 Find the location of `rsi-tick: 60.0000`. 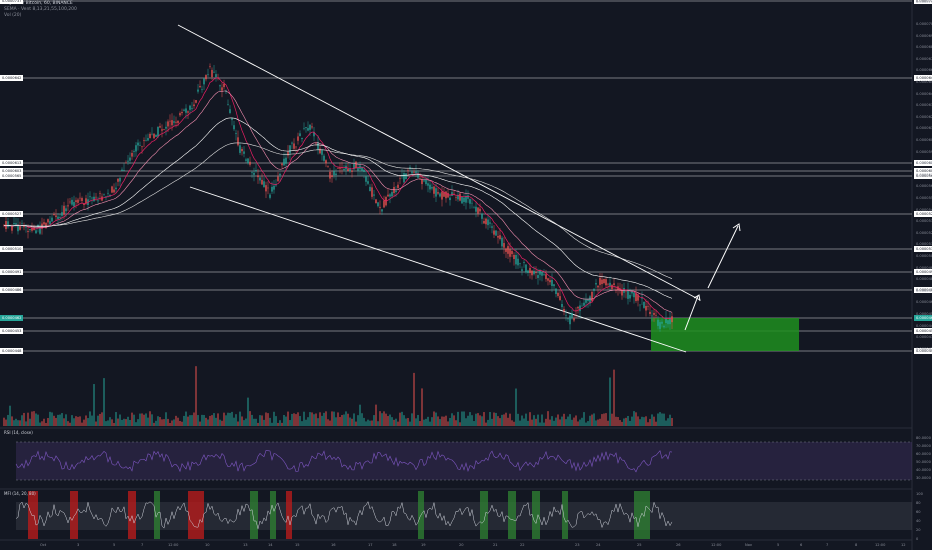

rsi-tick: 60.0000 is located at coordinates (923, 454).